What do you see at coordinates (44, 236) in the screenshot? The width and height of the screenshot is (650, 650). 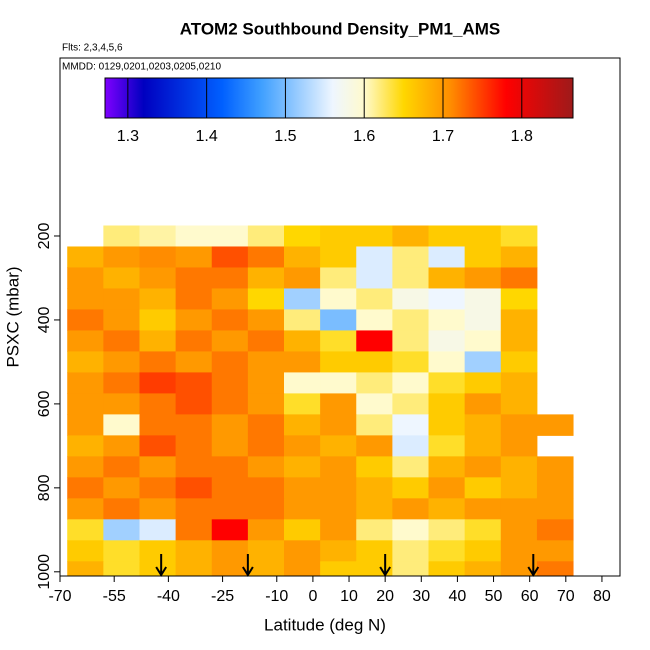 I see `y-tick-label: 200` at bounding box center [44, 236].